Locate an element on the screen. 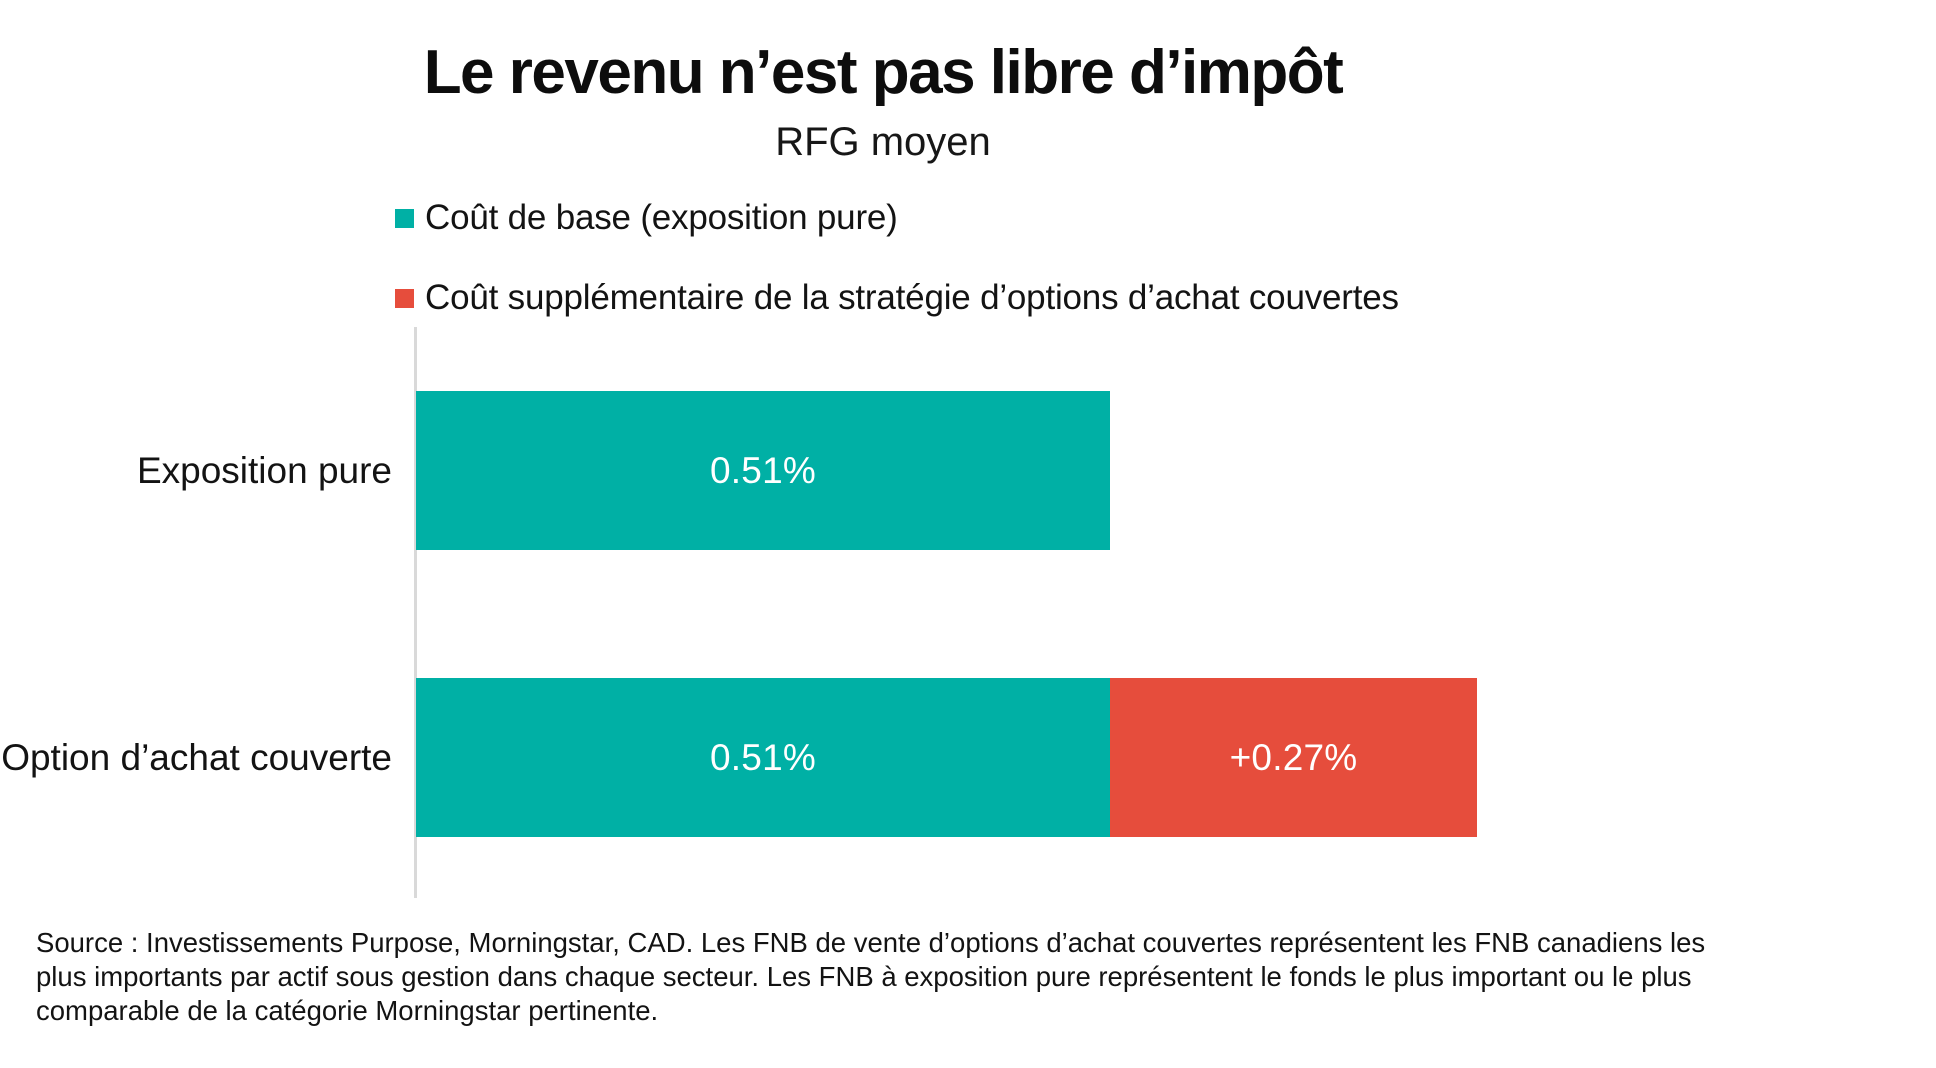  bar-segment-extra-cost: +0.27% is located at coordinates (1293, 757).